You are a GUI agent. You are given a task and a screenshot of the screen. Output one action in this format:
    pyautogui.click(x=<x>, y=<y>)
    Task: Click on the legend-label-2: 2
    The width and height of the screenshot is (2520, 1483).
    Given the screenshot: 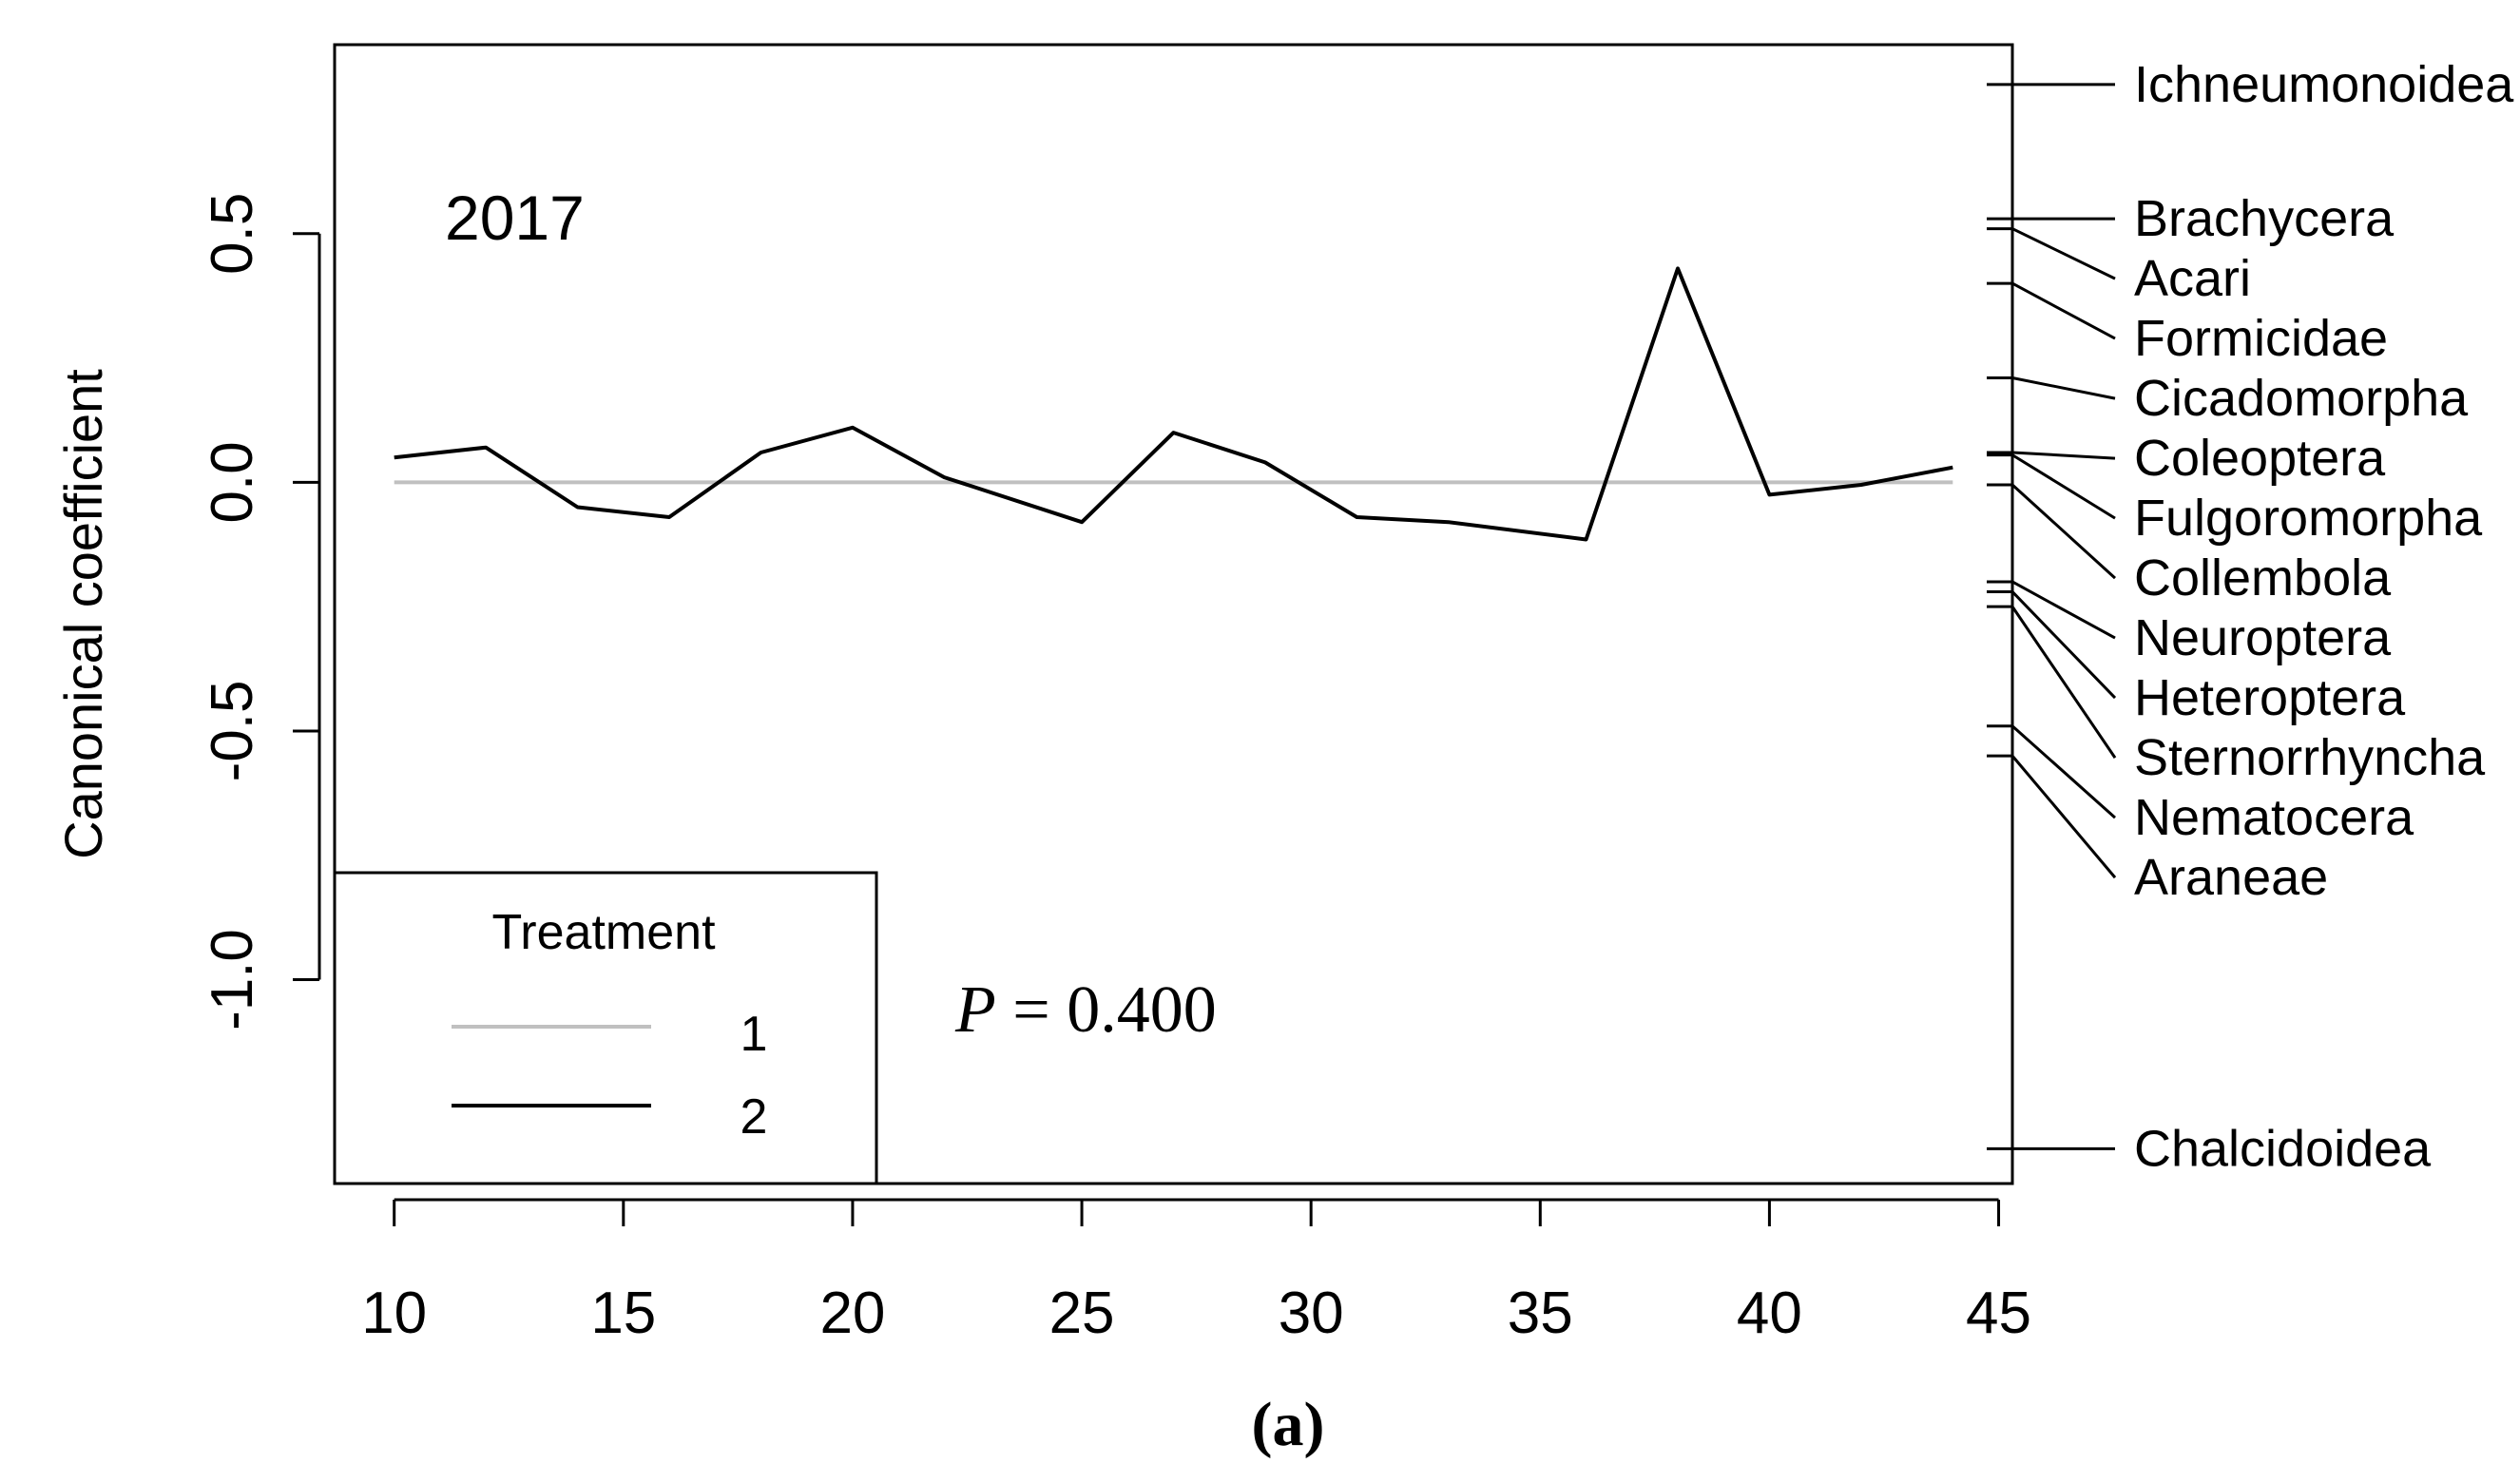 What is the action you would take?
    pyautogui.click(x=755, y=1117)
    